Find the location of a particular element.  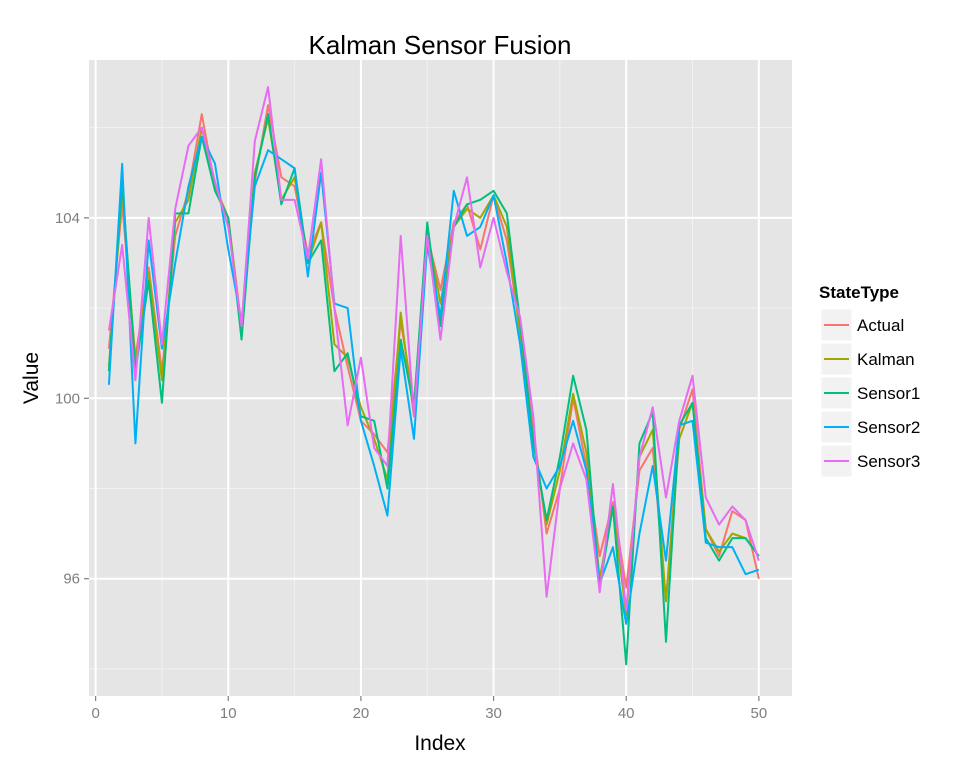

legend-label-sensor1: Sensor1 is located at coordinates (888, 393).